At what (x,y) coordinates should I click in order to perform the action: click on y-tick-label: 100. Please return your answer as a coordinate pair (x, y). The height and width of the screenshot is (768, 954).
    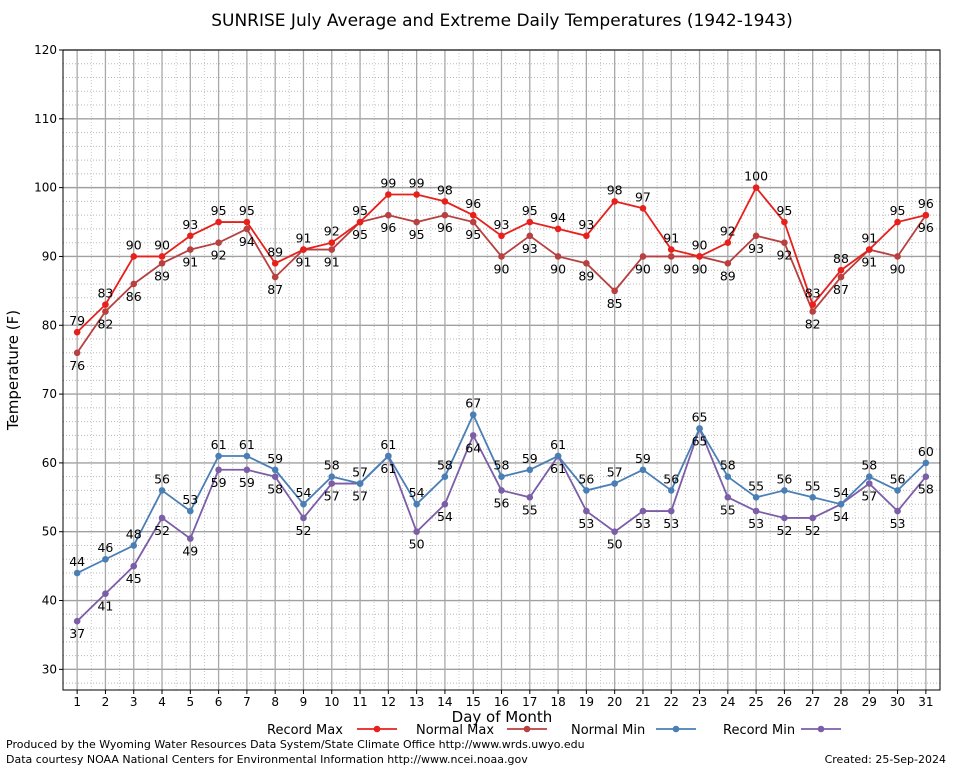
    Looking at the image, I should click on (45, 188).